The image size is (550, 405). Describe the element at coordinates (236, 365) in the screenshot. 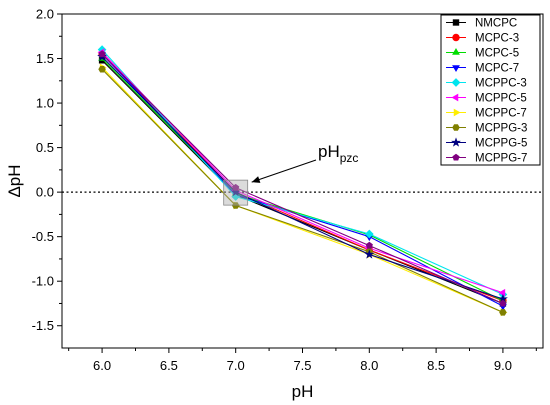

I see `x-tick-label: 7.0` at that location.